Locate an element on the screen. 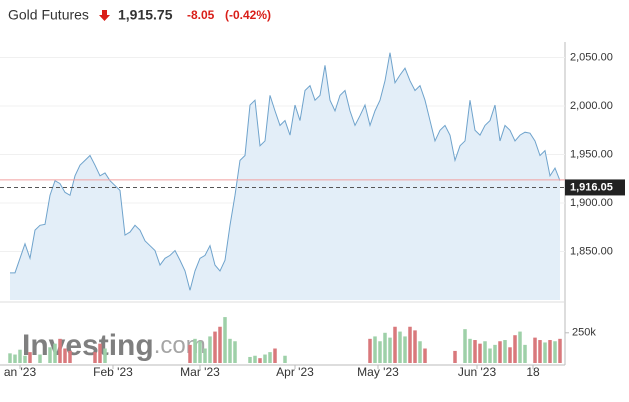 This screenshot has width=629, height=402. last-price-label: 1,916.05 is located at coordinates (591, 187).